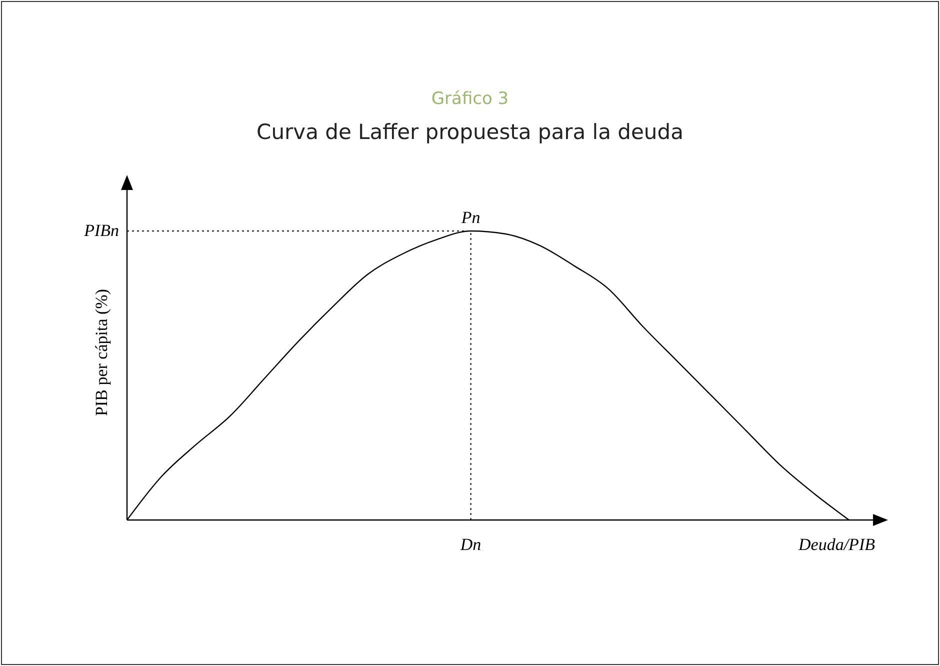 This screenshot has height=666, width=940. What do you see at coordinates (470, 544) in the screenshot?
I see `text: Dn` at bounding box center [470, 544].